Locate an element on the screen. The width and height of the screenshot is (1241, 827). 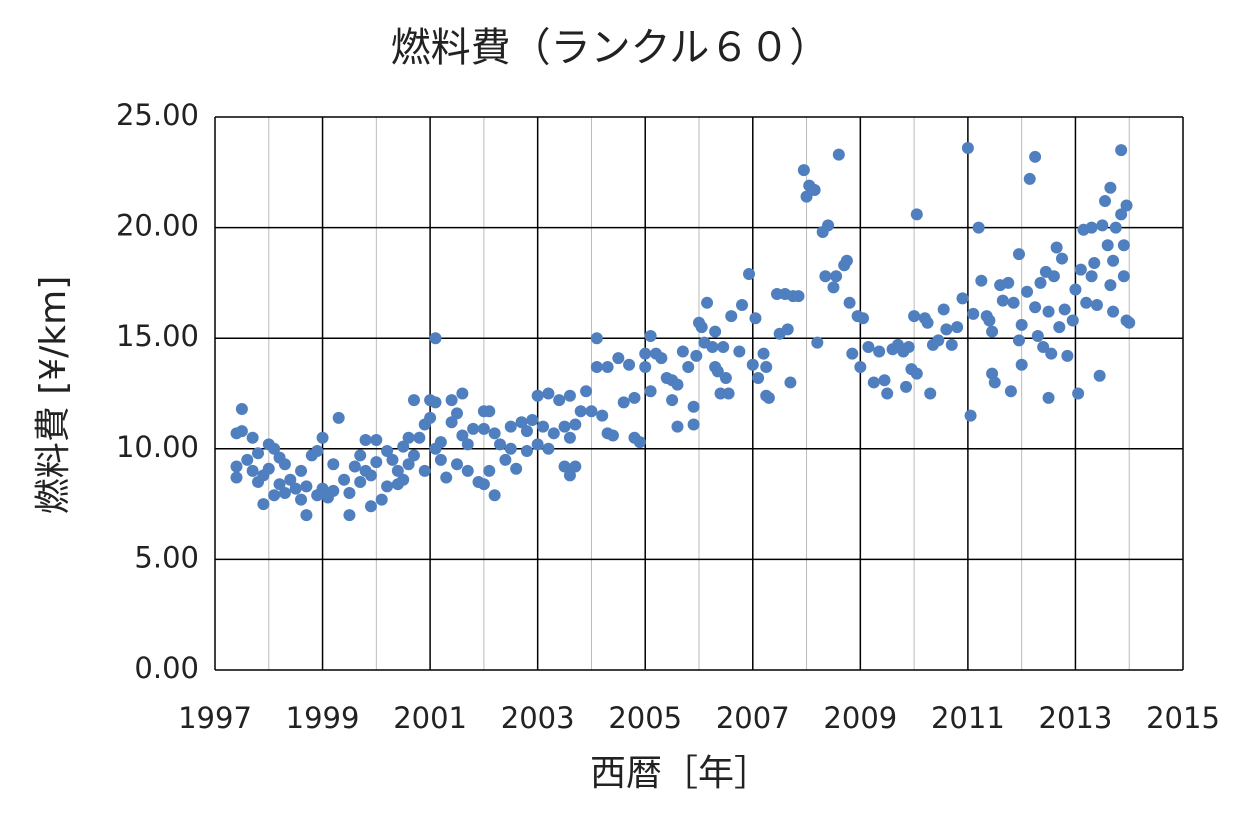
x-axis-label: 西暦［年］ is located at coordinates (680, 773).